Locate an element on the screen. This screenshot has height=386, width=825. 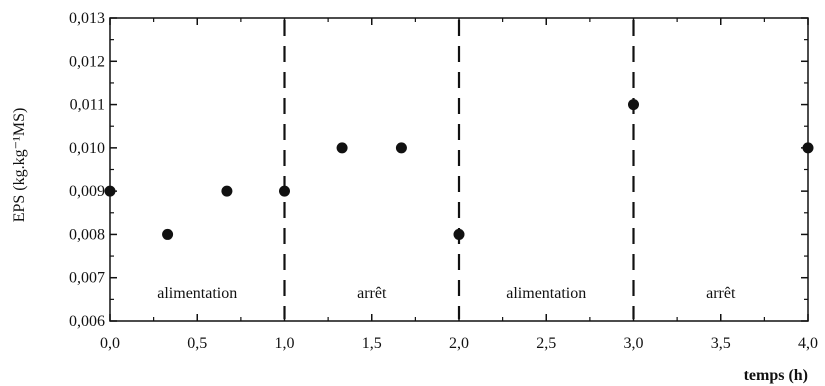
x-tick-label: 2,0 is located at coordinates (459, 343).